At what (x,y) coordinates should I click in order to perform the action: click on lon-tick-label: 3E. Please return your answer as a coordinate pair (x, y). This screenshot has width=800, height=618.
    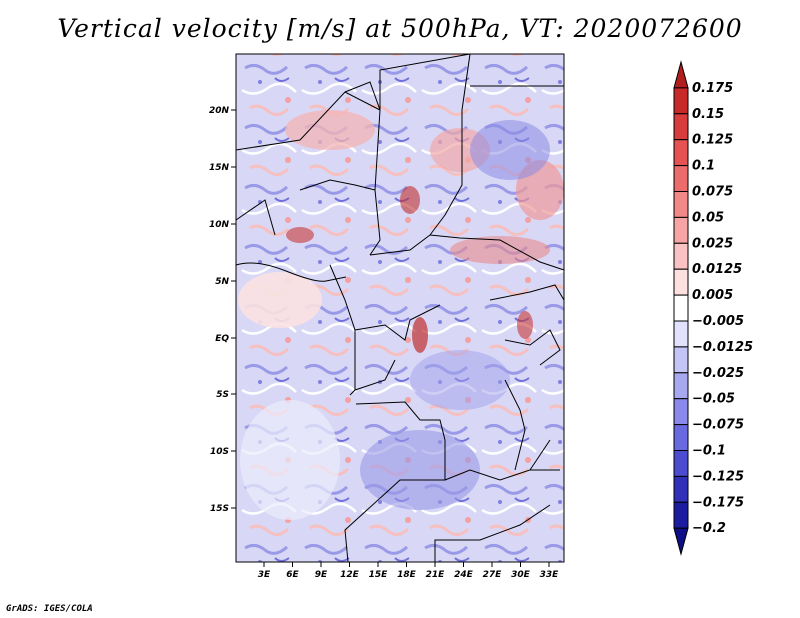
    Looking at the image, I should click on (264, 575).